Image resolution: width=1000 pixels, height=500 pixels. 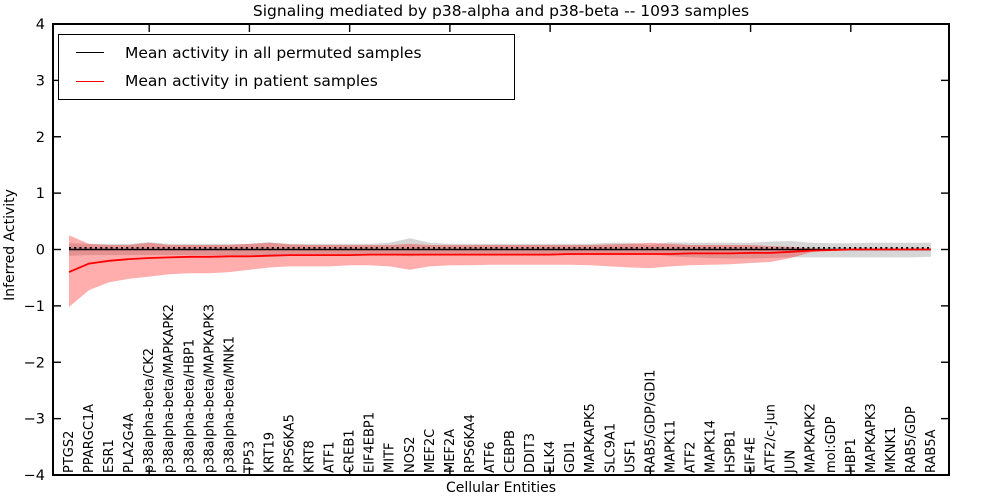 What do you see at coordinates (670, 446) in the screenshot?
I see `x-category-label: MAPK11` at bounding box center [670, 446].